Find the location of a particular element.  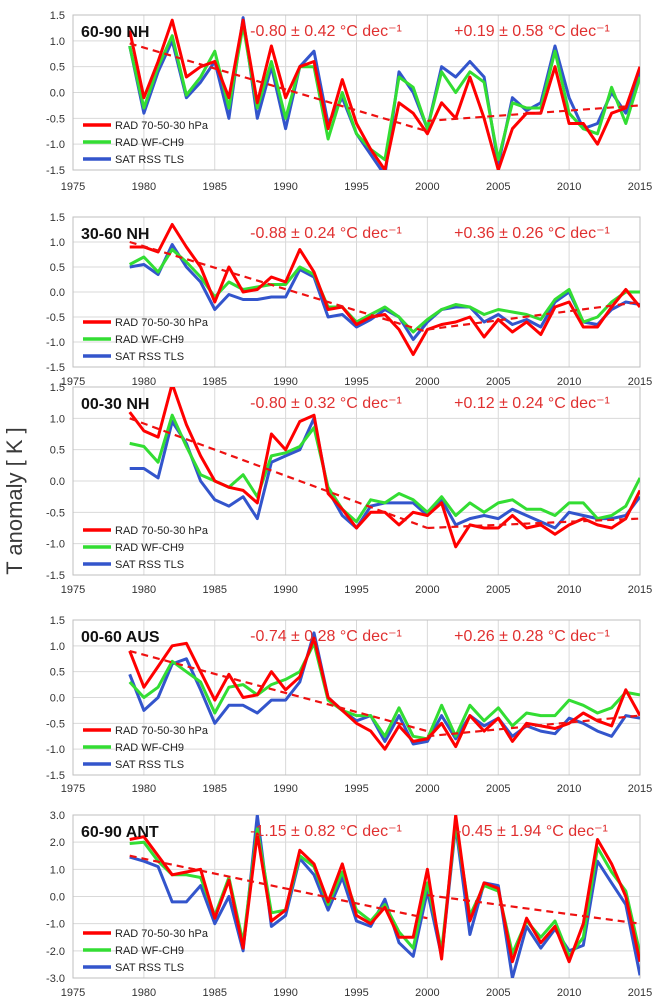

panel-title: 00-60 AUS is located at coordinates (120, 637).